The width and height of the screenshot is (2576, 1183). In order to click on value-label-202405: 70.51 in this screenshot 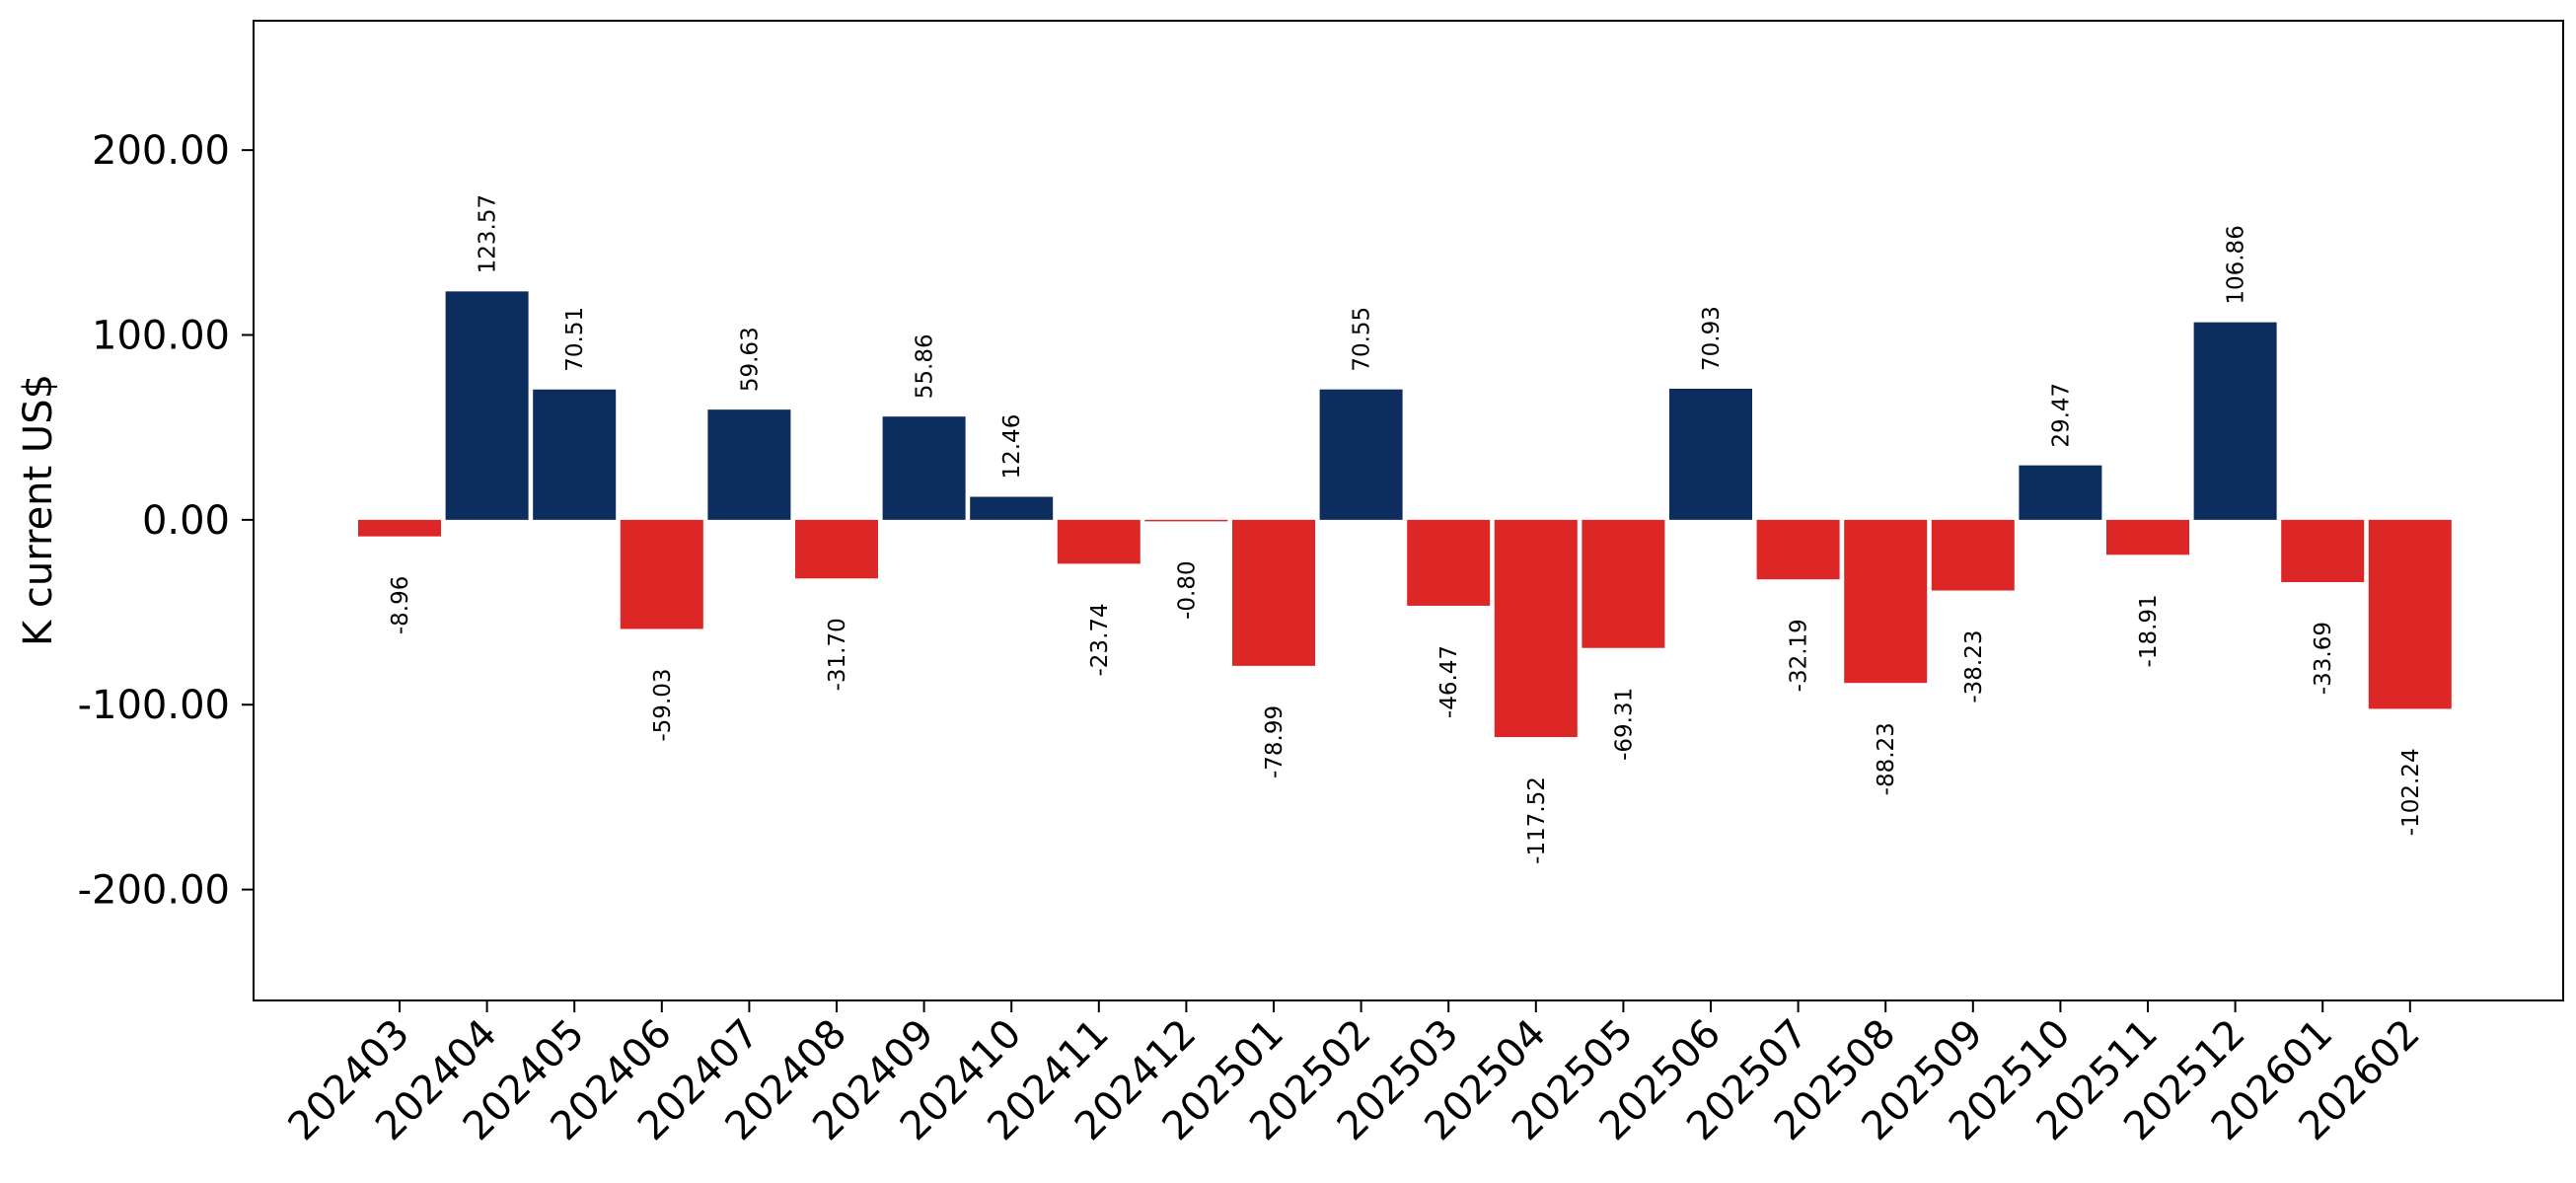, I will do `click(575, 339)`.